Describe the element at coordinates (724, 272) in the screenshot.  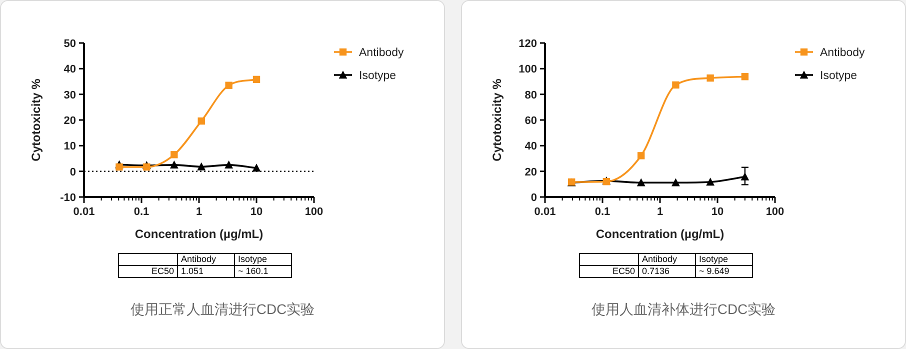
I see `text: ~ 9.649` at that location.